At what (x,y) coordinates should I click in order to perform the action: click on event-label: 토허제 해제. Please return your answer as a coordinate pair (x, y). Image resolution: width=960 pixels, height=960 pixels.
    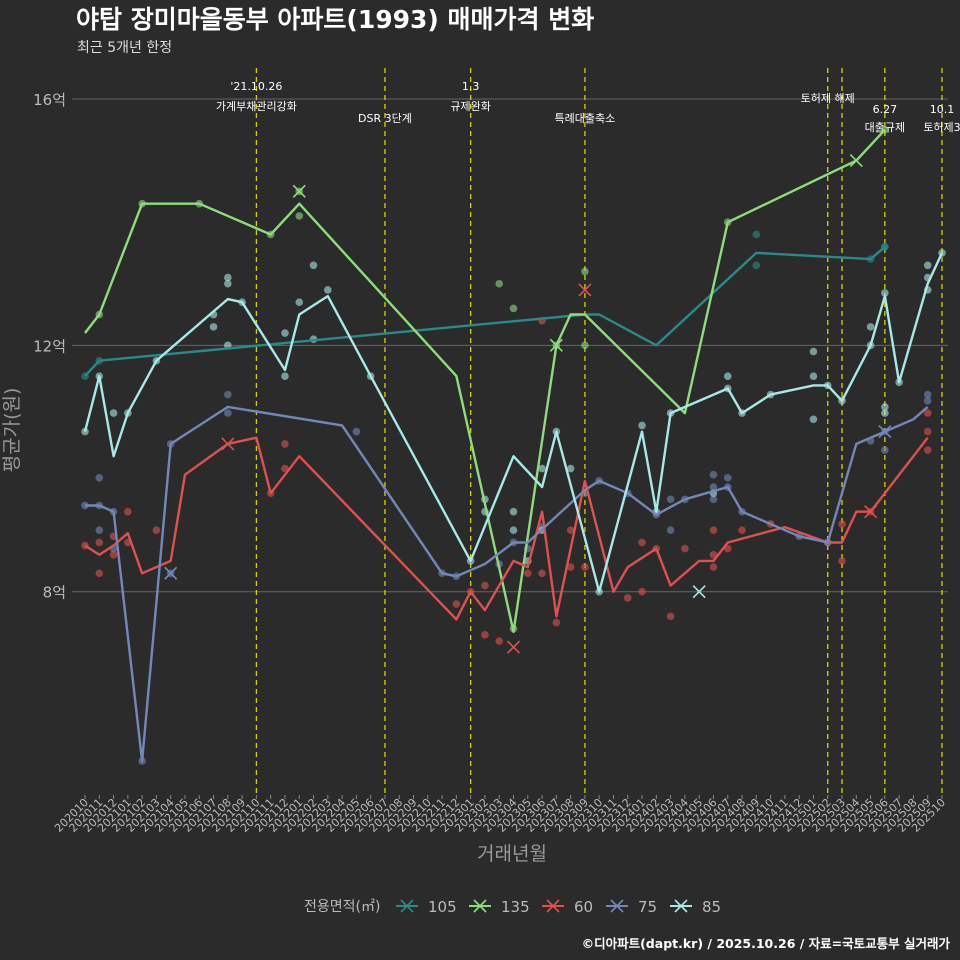
    Looking at the image, I should click on (828, 98).